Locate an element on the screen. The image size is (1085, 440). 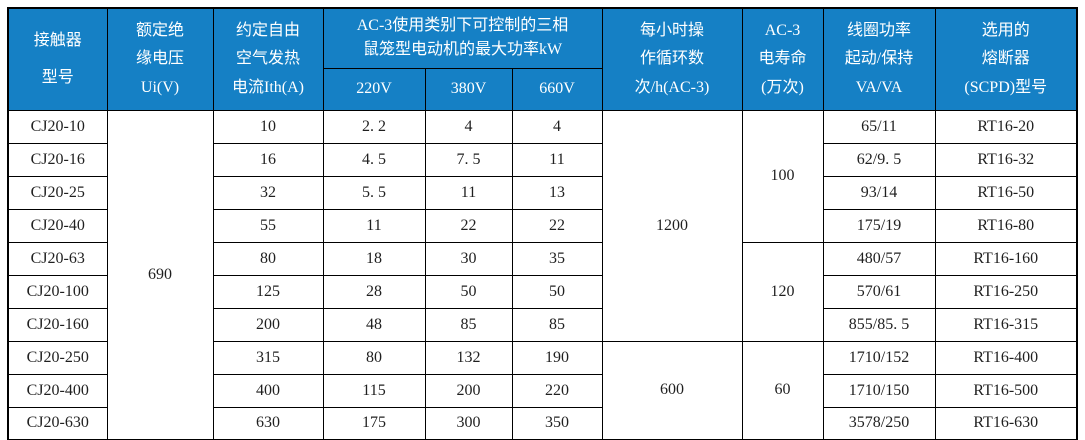
kw-380v-cell: 85 is located at coordinates (468, 324).